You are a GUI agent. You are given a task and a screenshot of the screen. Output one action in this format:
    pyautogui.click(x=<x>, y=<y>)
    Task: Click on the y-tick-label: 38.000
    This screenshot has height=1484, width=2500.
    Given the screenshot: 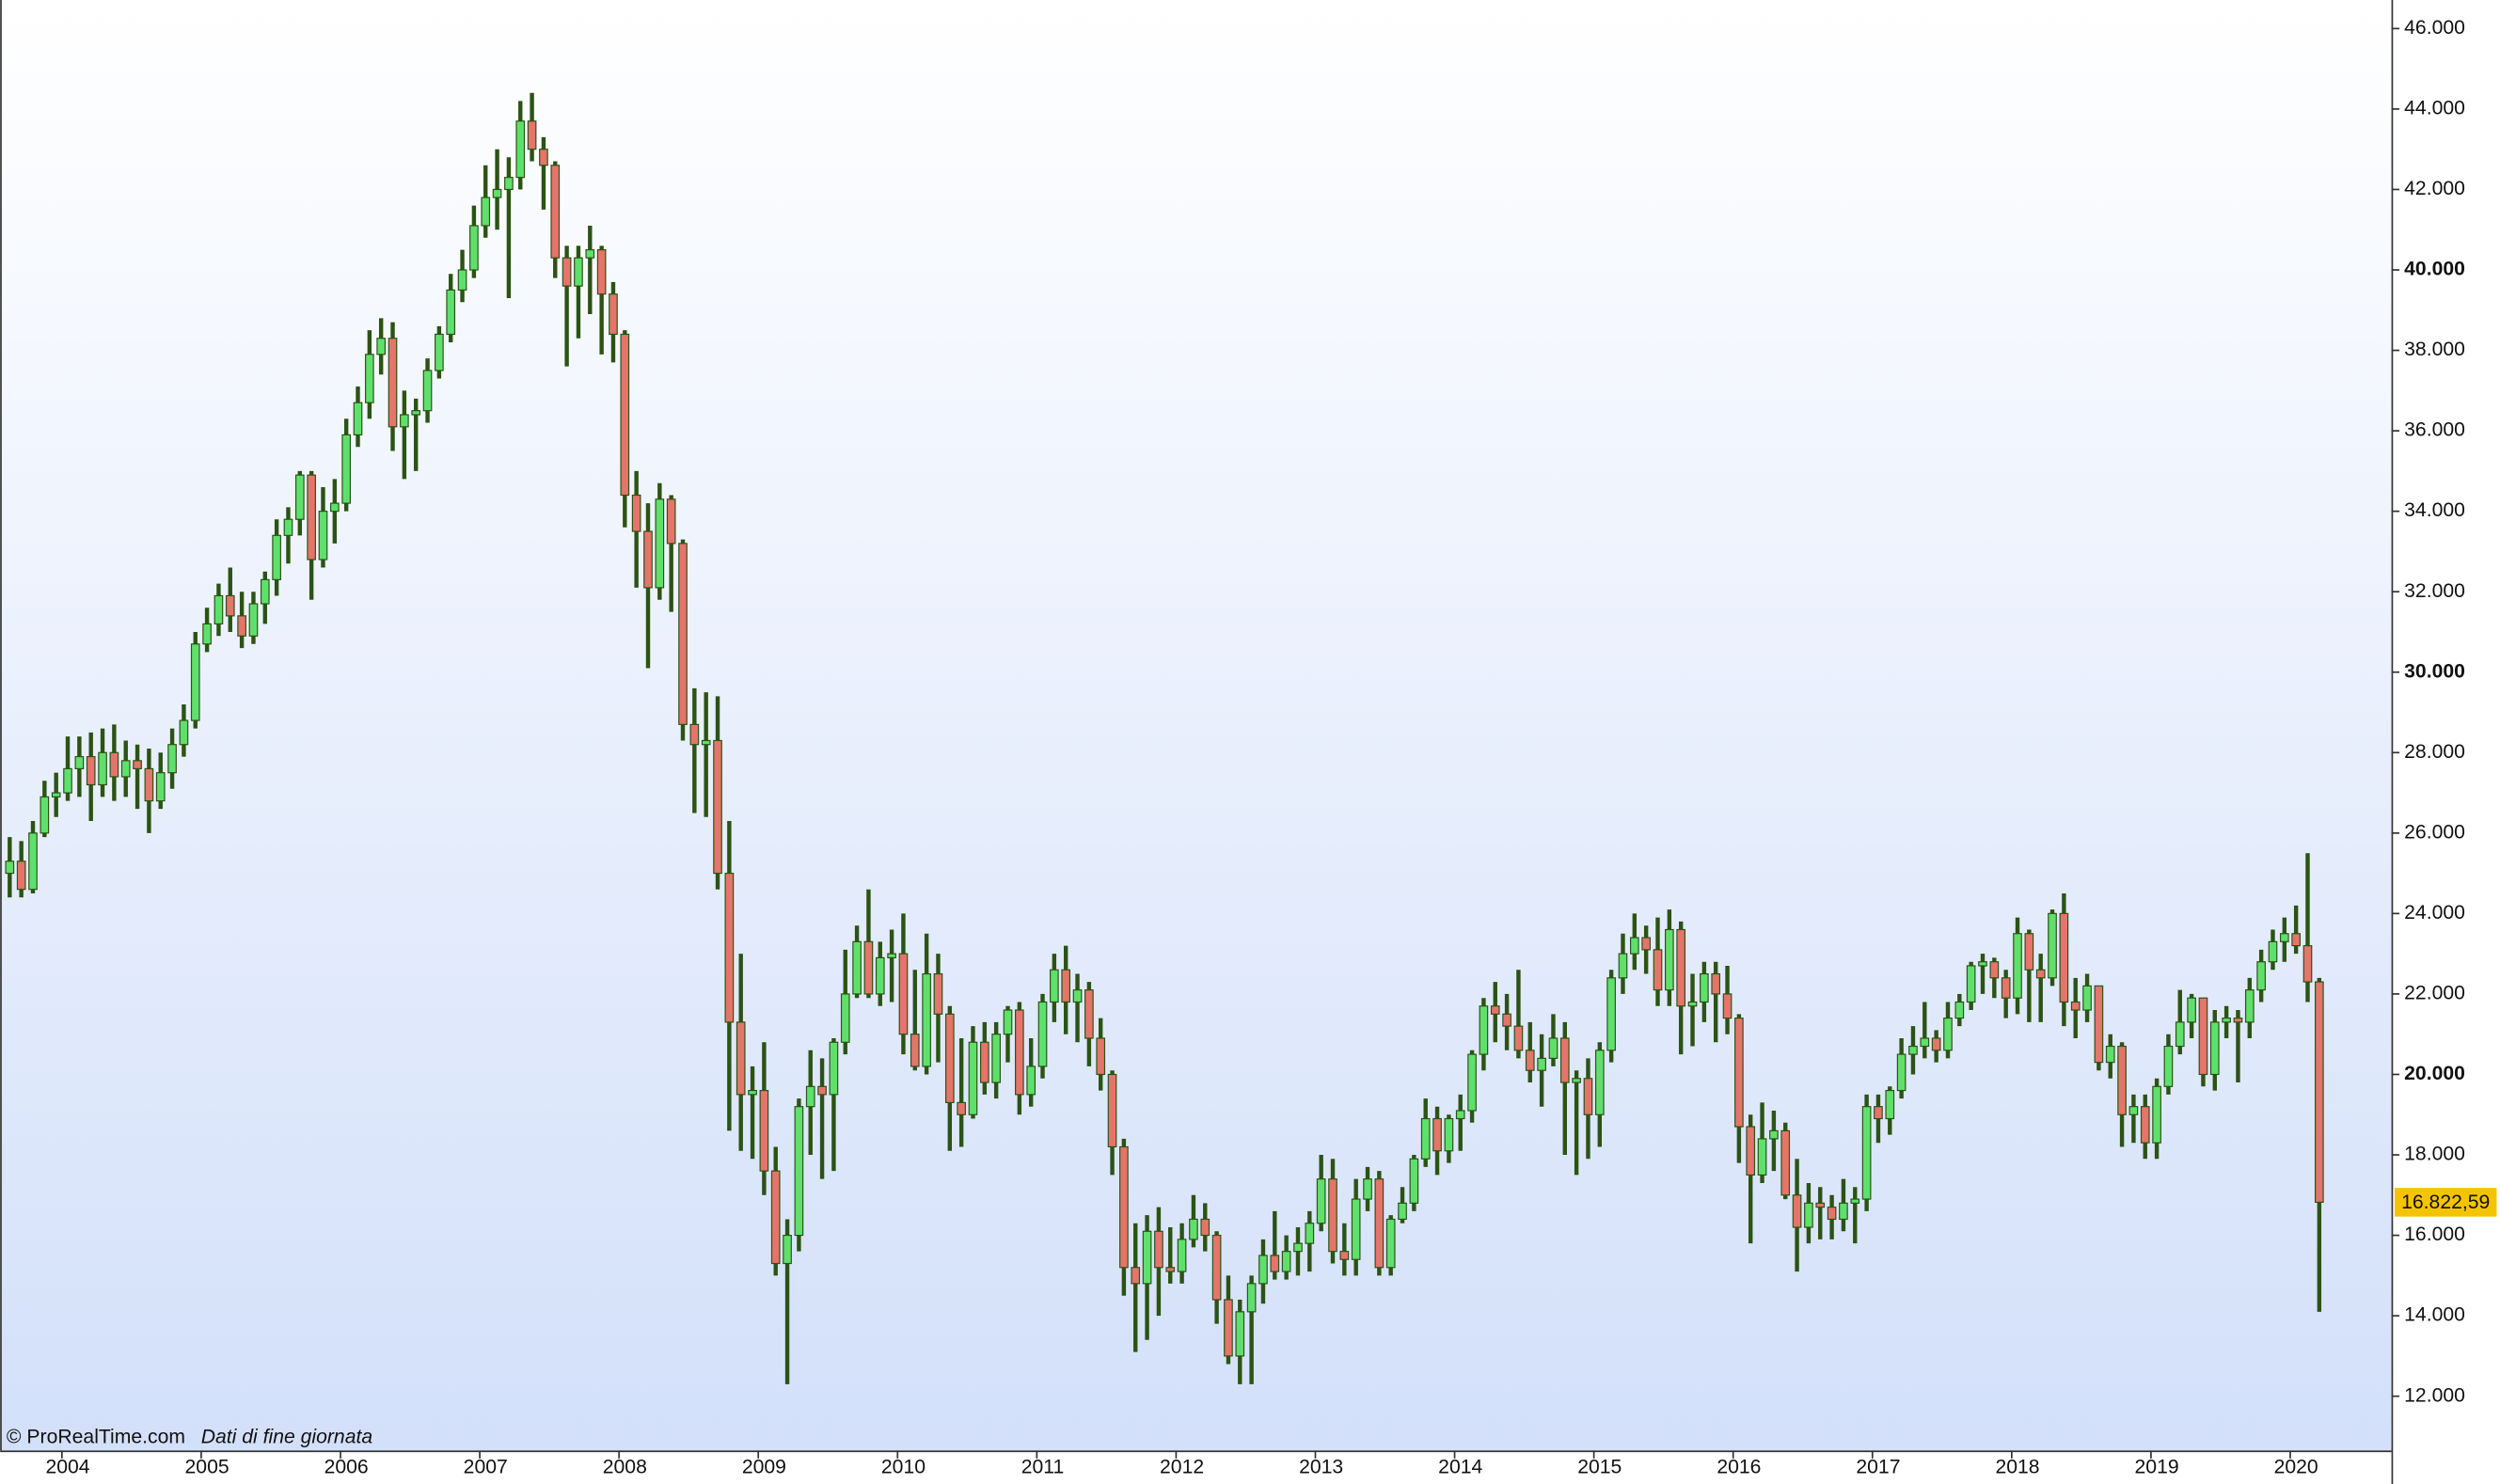 What is the action you would take?
    pyautogui.click(x=2434, y=349)
    